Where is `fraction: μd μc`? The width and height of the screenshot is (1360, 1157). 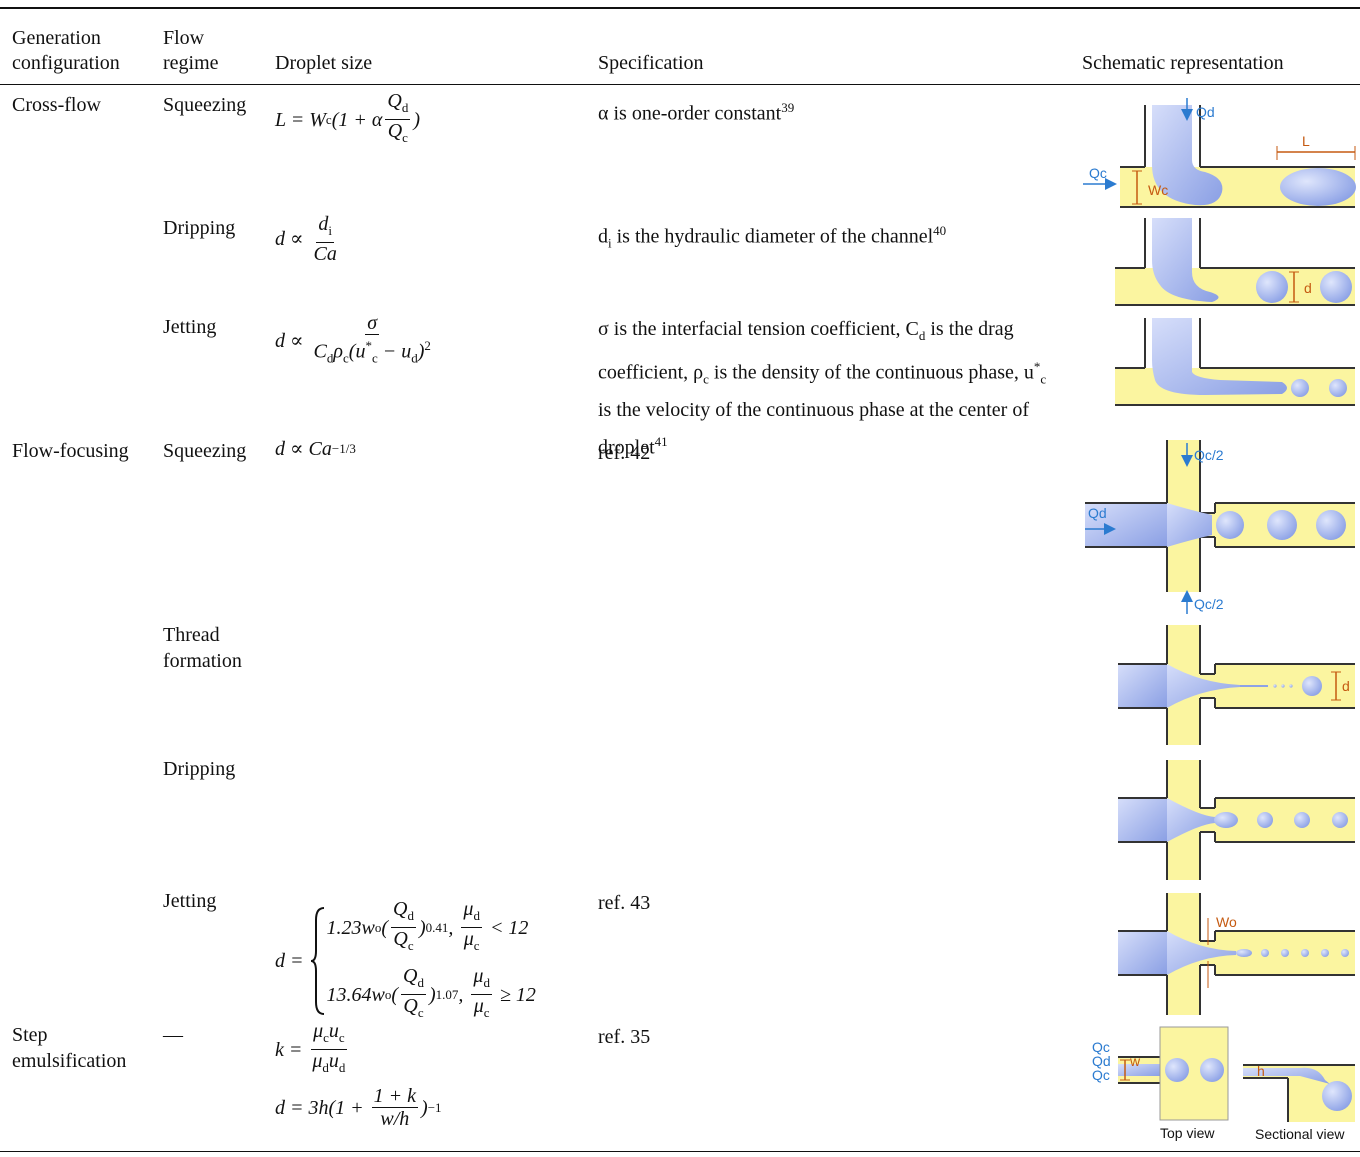 fraction: μd μc is located at coordinates (481, 994).